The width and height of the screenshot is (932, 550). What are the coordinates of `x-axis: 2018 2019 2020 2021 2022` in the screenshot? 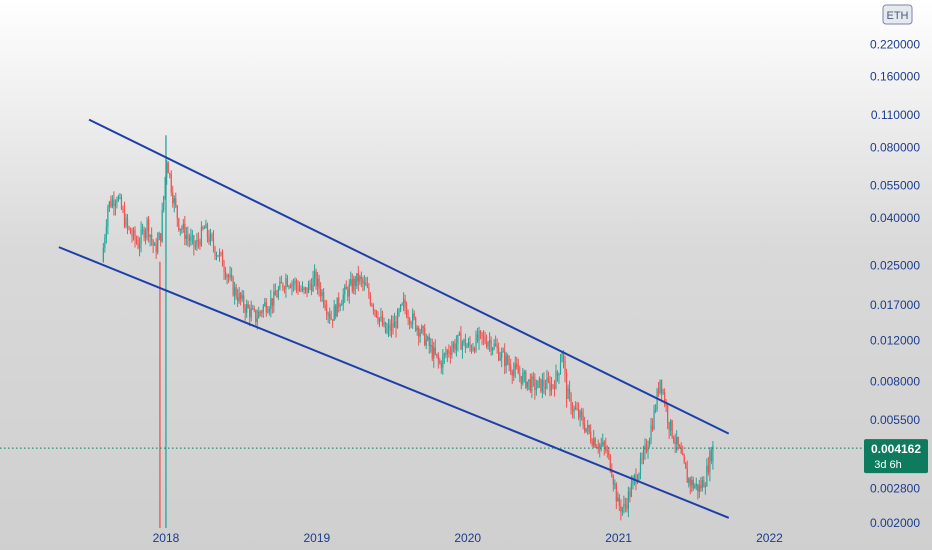 It's located at (468, 538).